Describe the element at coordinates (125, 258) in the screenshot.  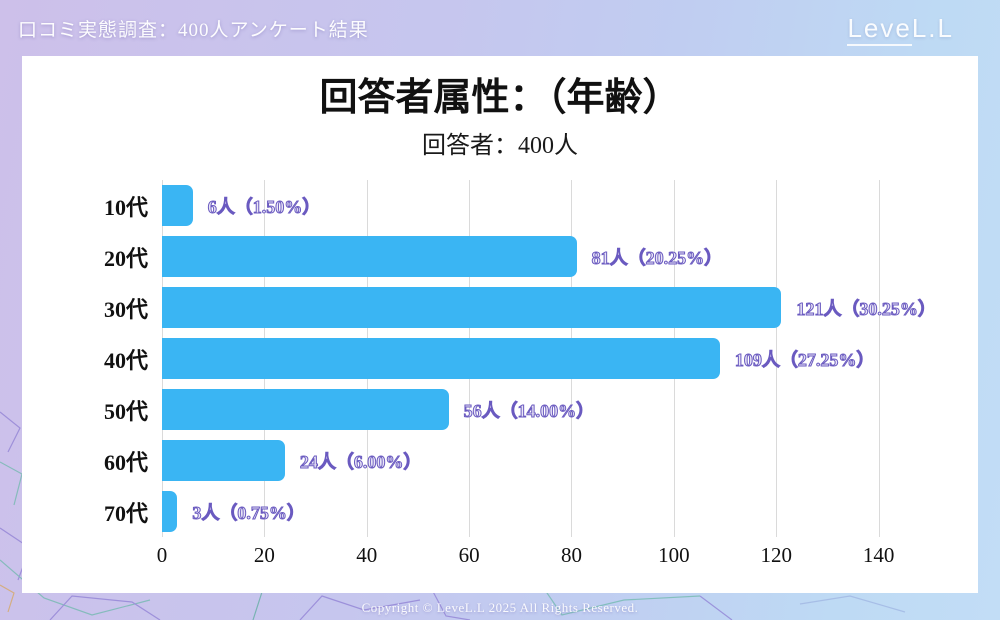
I see `category-label: 20代` at that location.